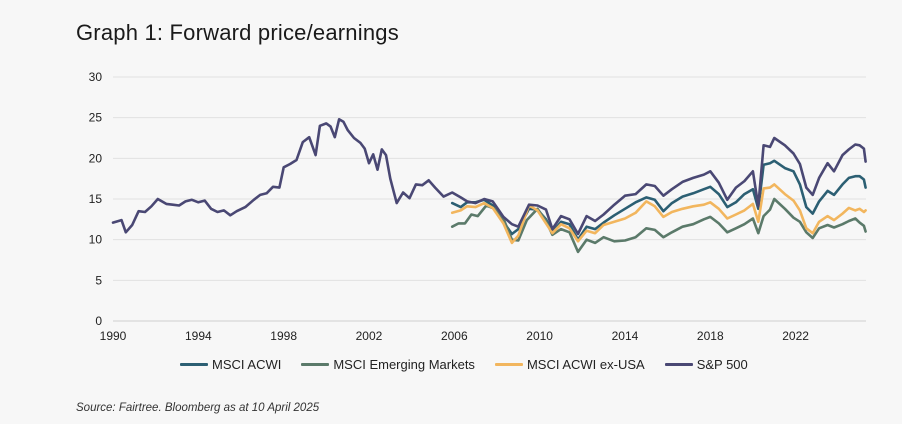 The image size is (902, 424). I want to click on legend-label: S&P 500, so click(722, 364).